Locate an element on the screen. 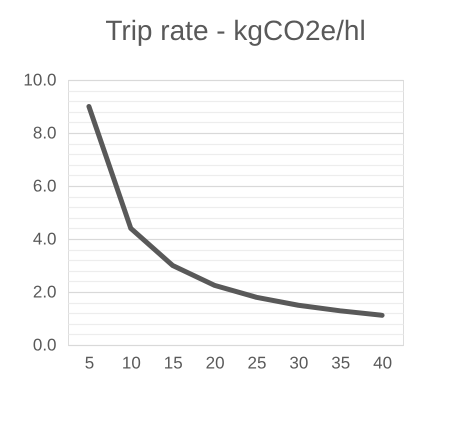  y-tick-label: 6.0 is located at coordinates (44, 186).